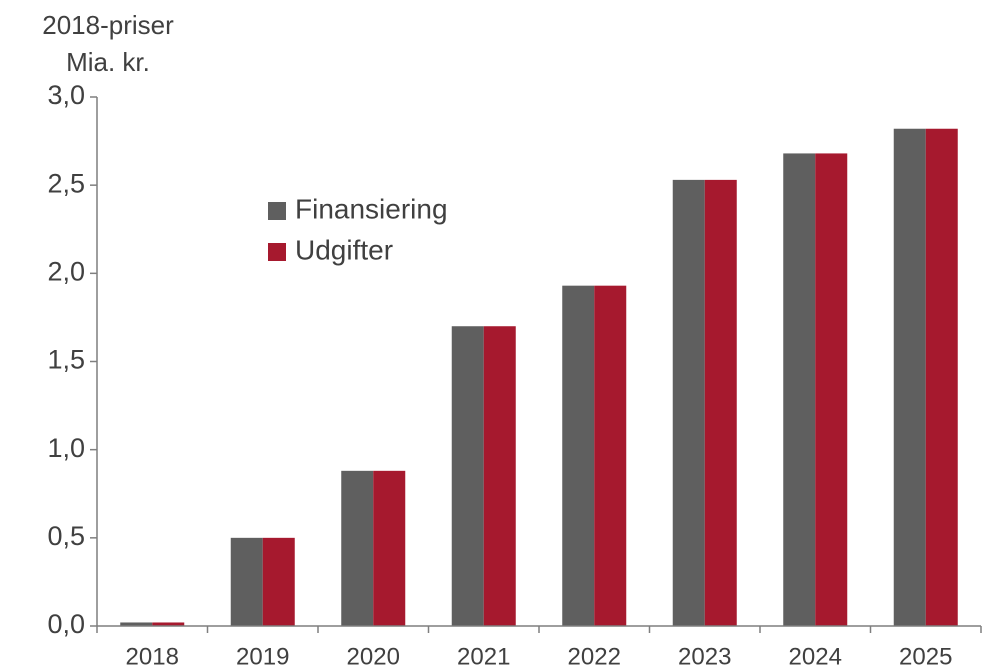 The width and height of the screenshot is (982, 672). I want to click on y-tick-label: 1,5, so click(66, 360).